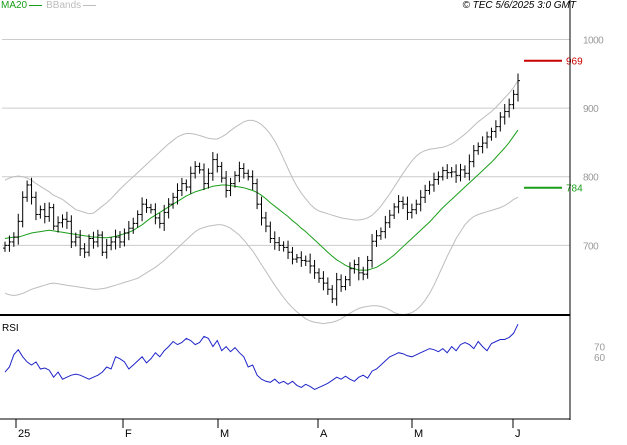  Describe the element at coordinates (591, 178) in the screenshot. I see `y-tick-label-800: 800` at that location.